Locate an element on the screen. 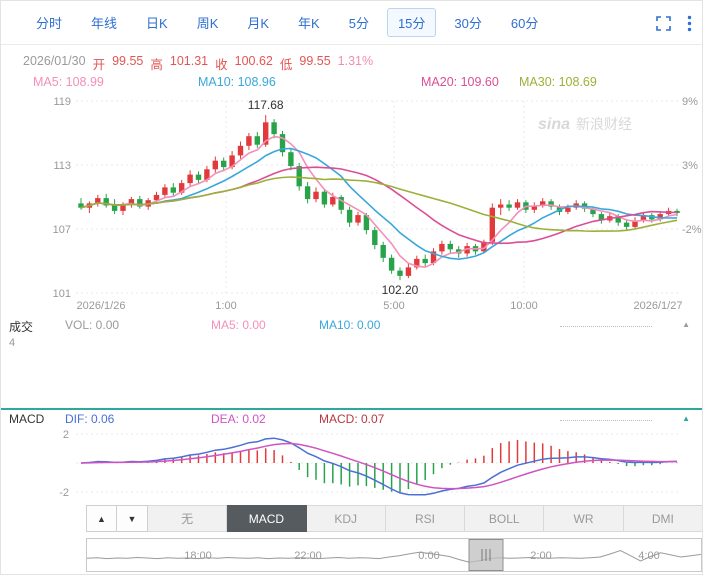  close-label: 收 is located at coordinates (221, 65).